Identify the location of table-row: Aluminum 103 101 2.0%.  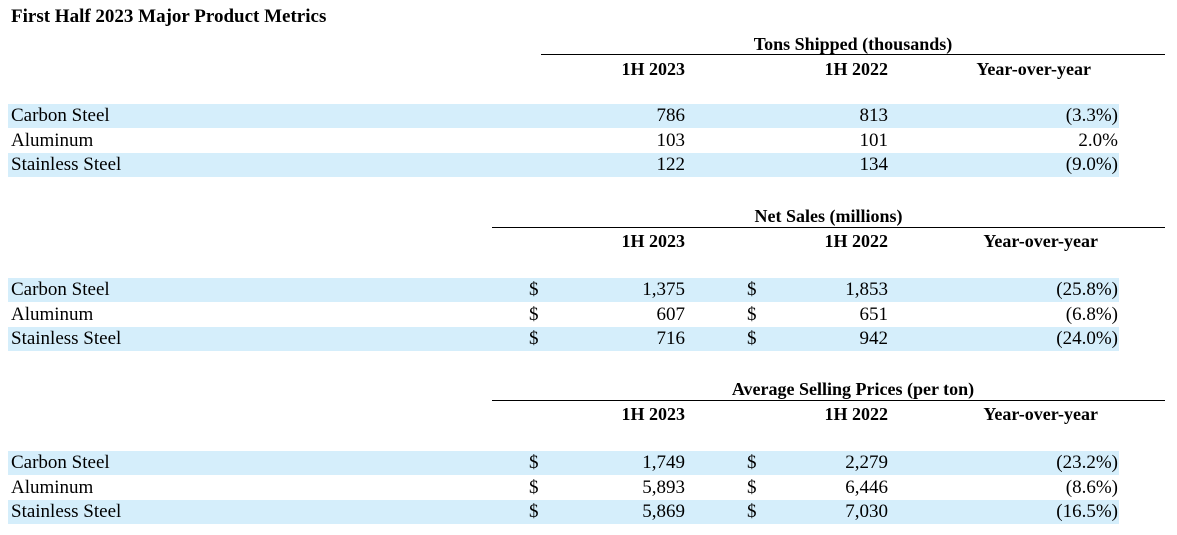
(563, 141).